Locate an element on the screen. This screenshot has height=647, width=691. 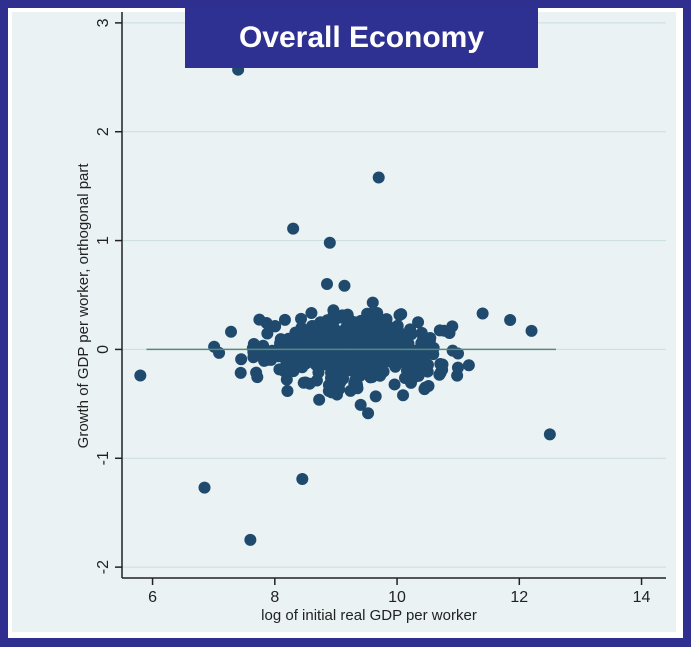
x-tick-label-2: 10 is located at coordinates (397, 597).